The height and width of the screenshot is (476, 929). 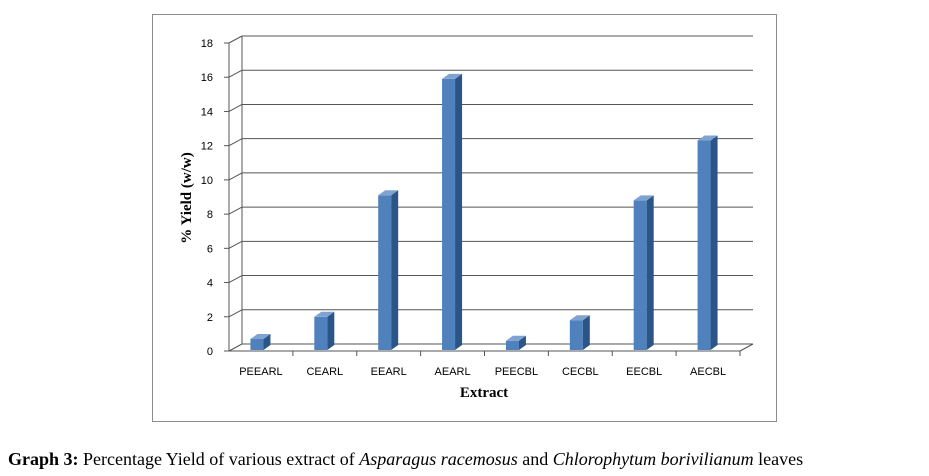 I want to click on caption-species-2: Chlorophytum borivilianum, so click(x=653, y=459).